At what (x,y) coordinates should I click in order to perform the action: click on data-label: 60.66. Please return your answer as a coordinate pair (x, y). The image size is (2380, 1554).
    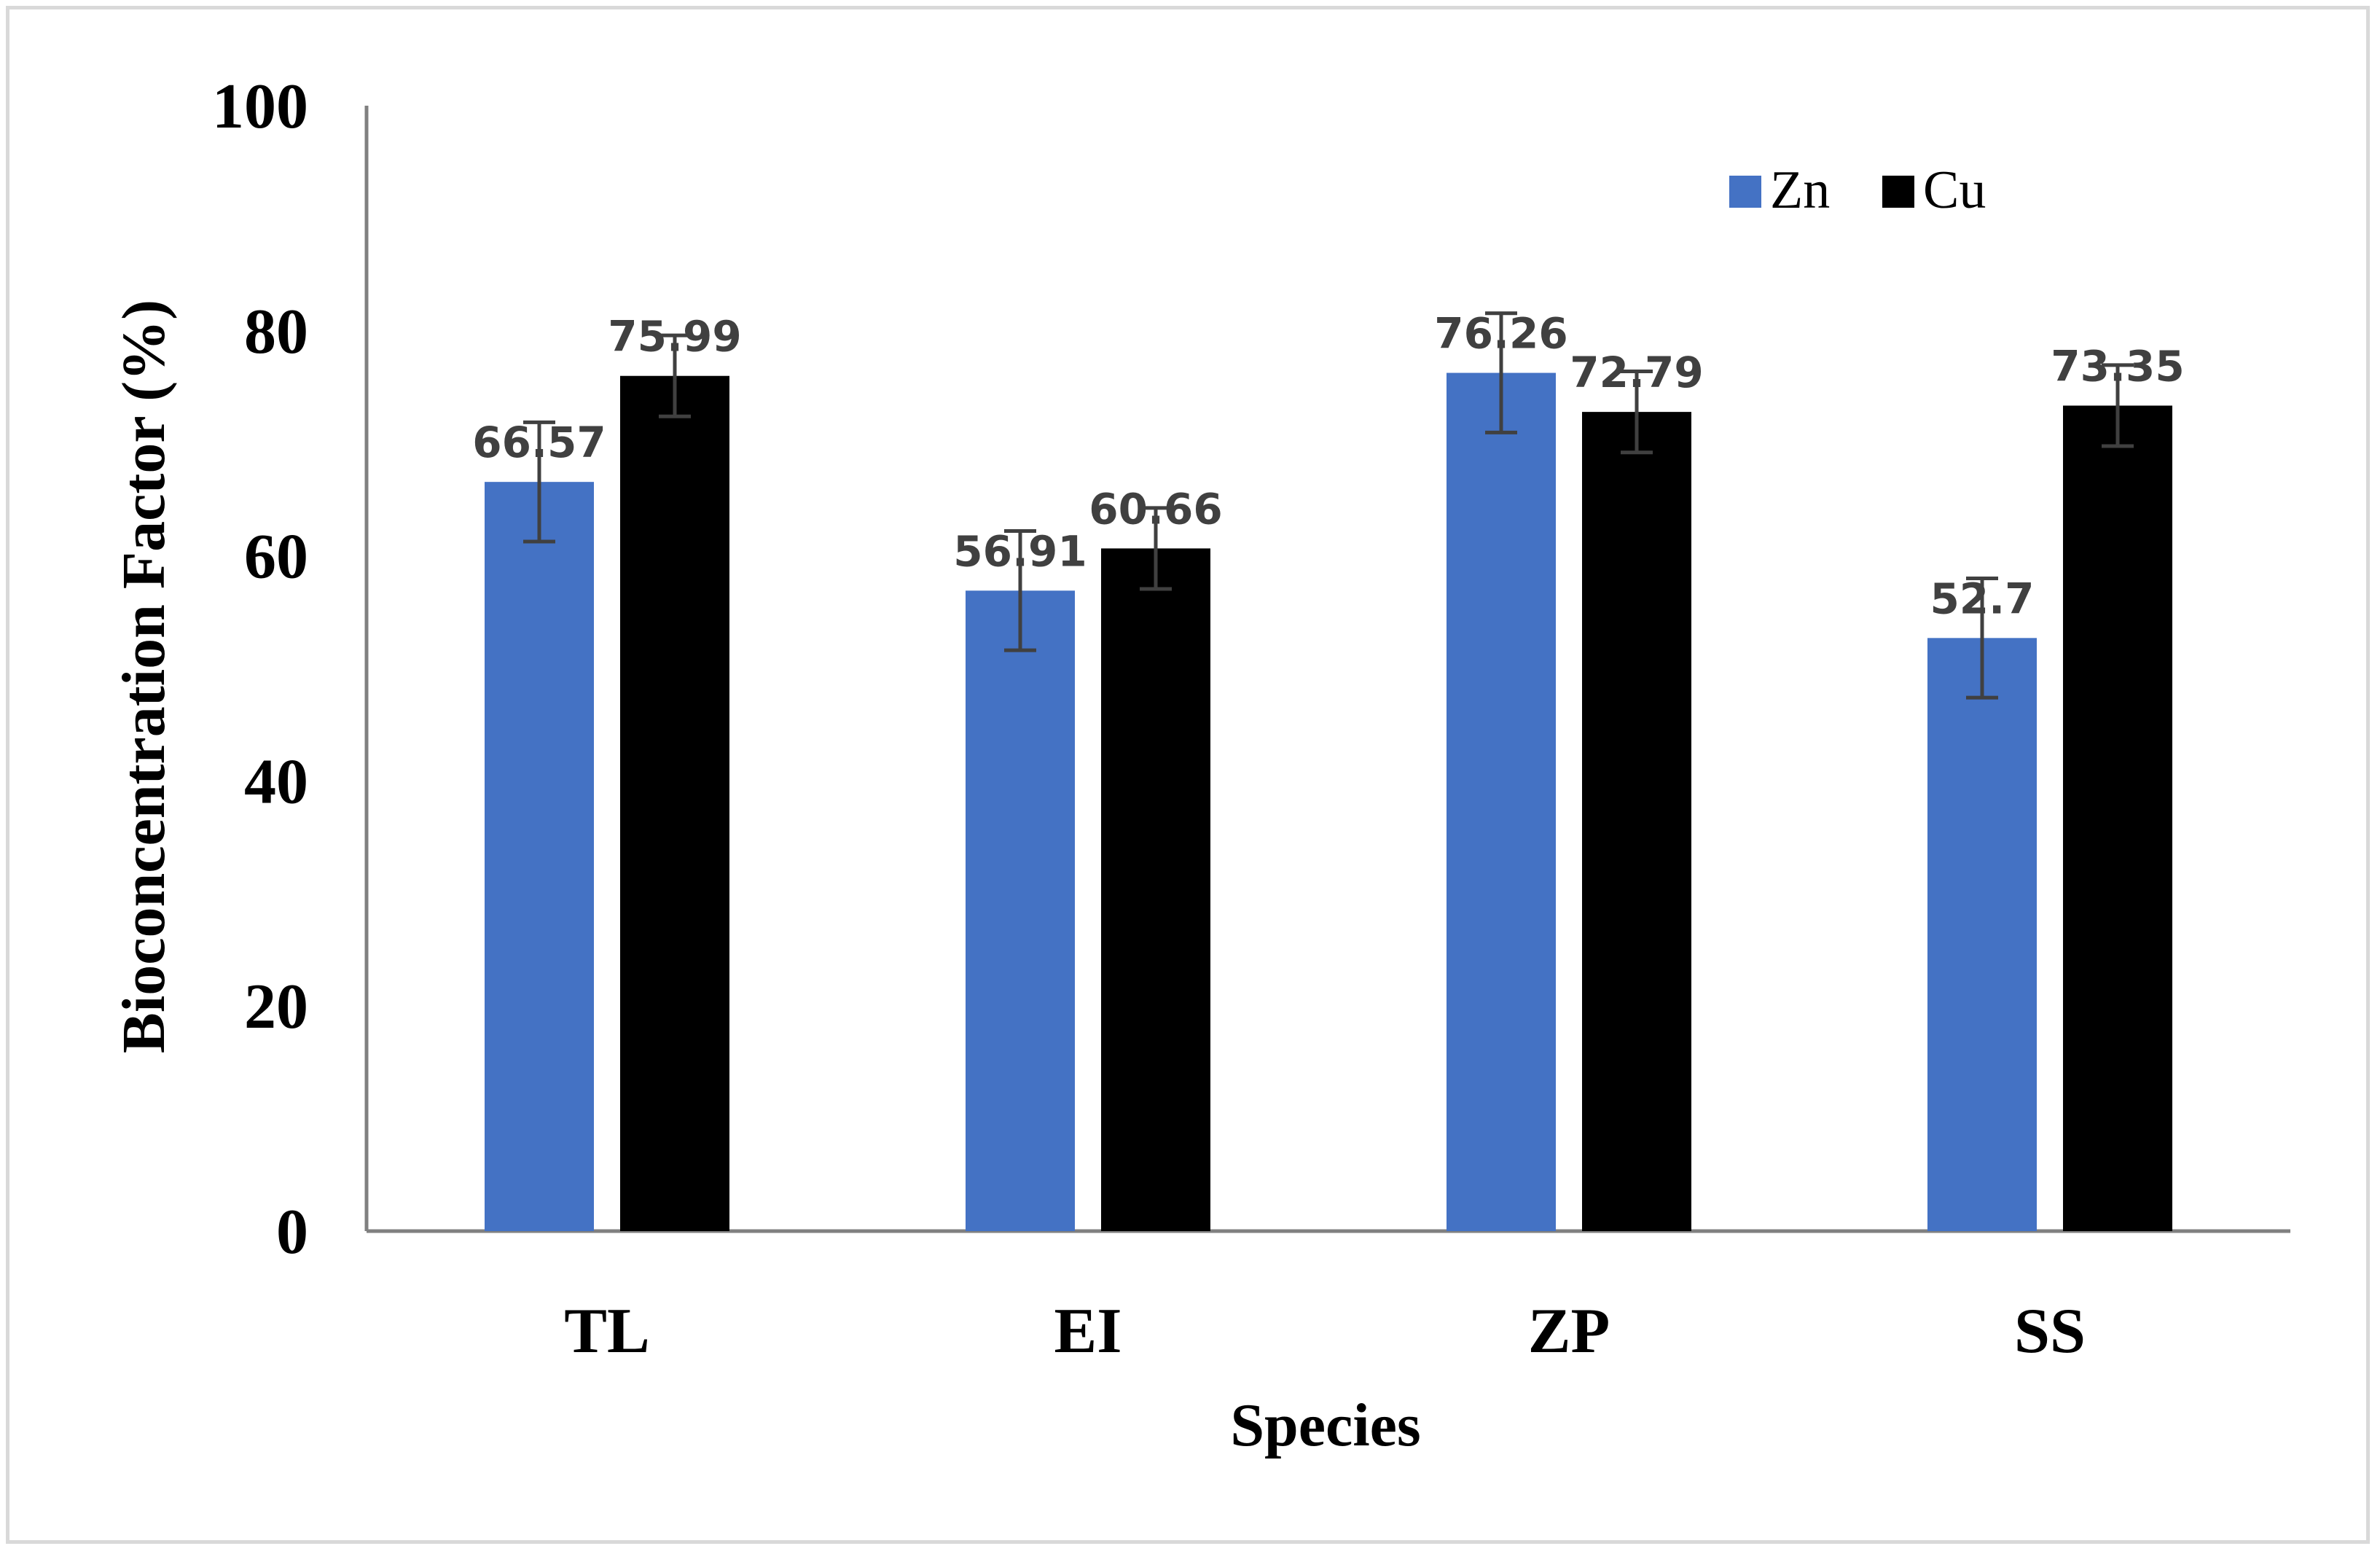
    Looking at the image, I should click on (1155, 509).